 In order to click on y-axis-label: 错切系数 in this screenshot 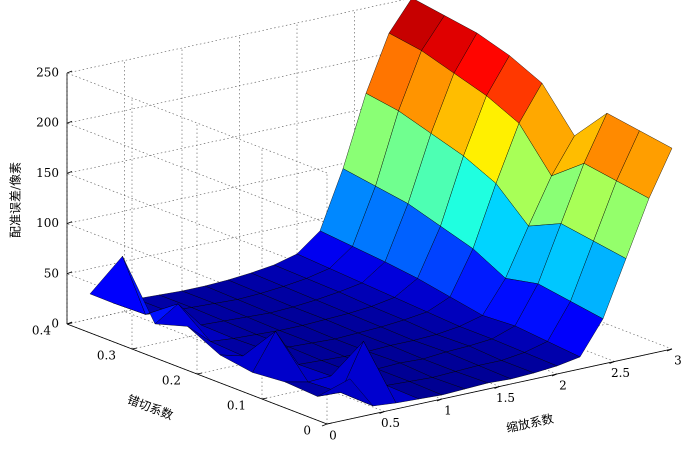, I will do `click(150, 406)`.